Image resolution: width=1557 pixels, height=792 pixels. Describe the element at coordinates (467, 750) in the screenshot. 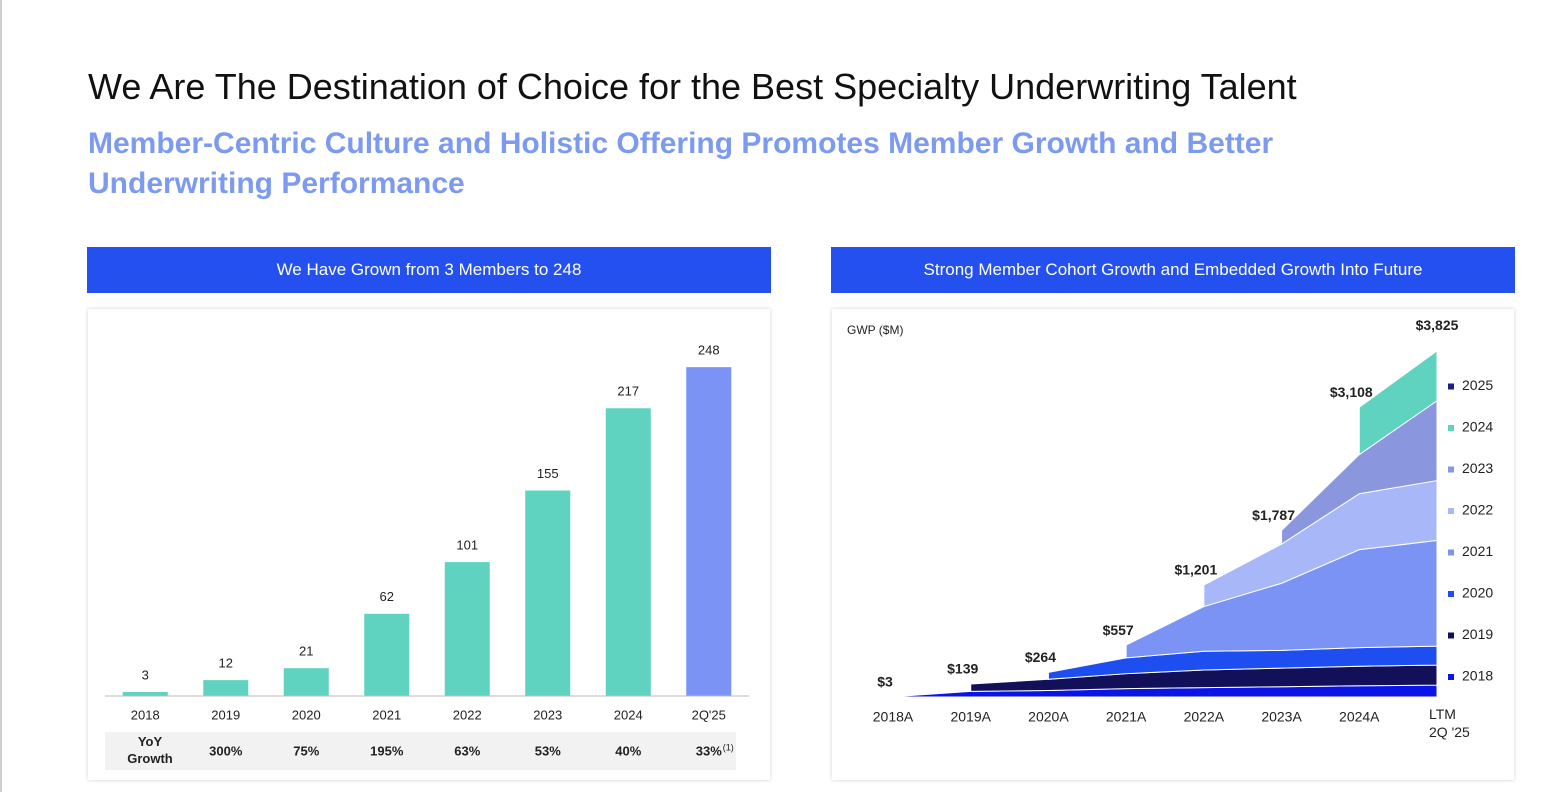

I see `growth-value: 63%` at that location.